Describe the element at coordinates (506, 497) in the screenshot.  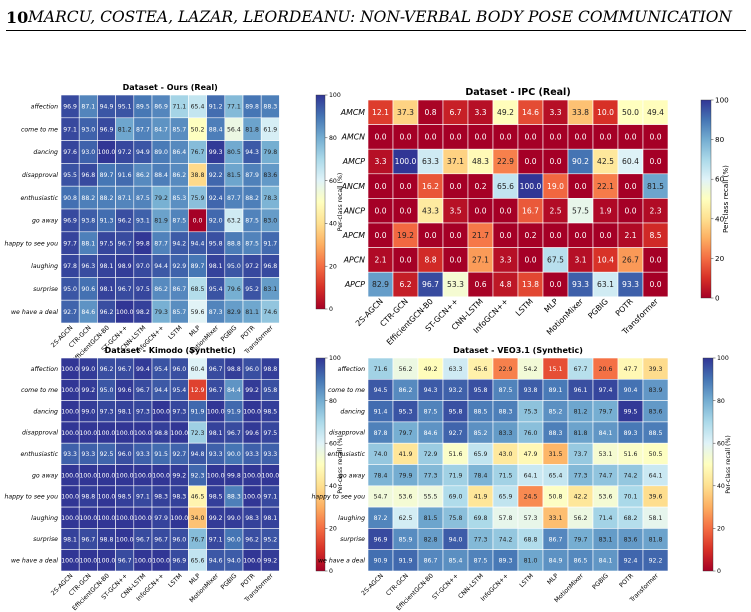
I see `cell-value-label: 65.9` at that location.